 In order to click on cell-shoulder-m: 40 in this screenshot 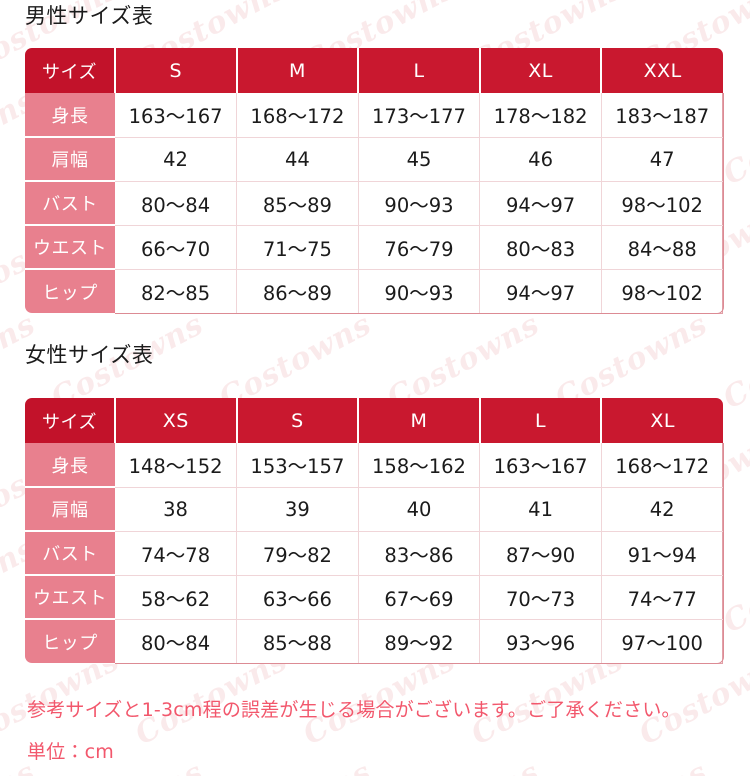, I will do `click(419, 509)`.